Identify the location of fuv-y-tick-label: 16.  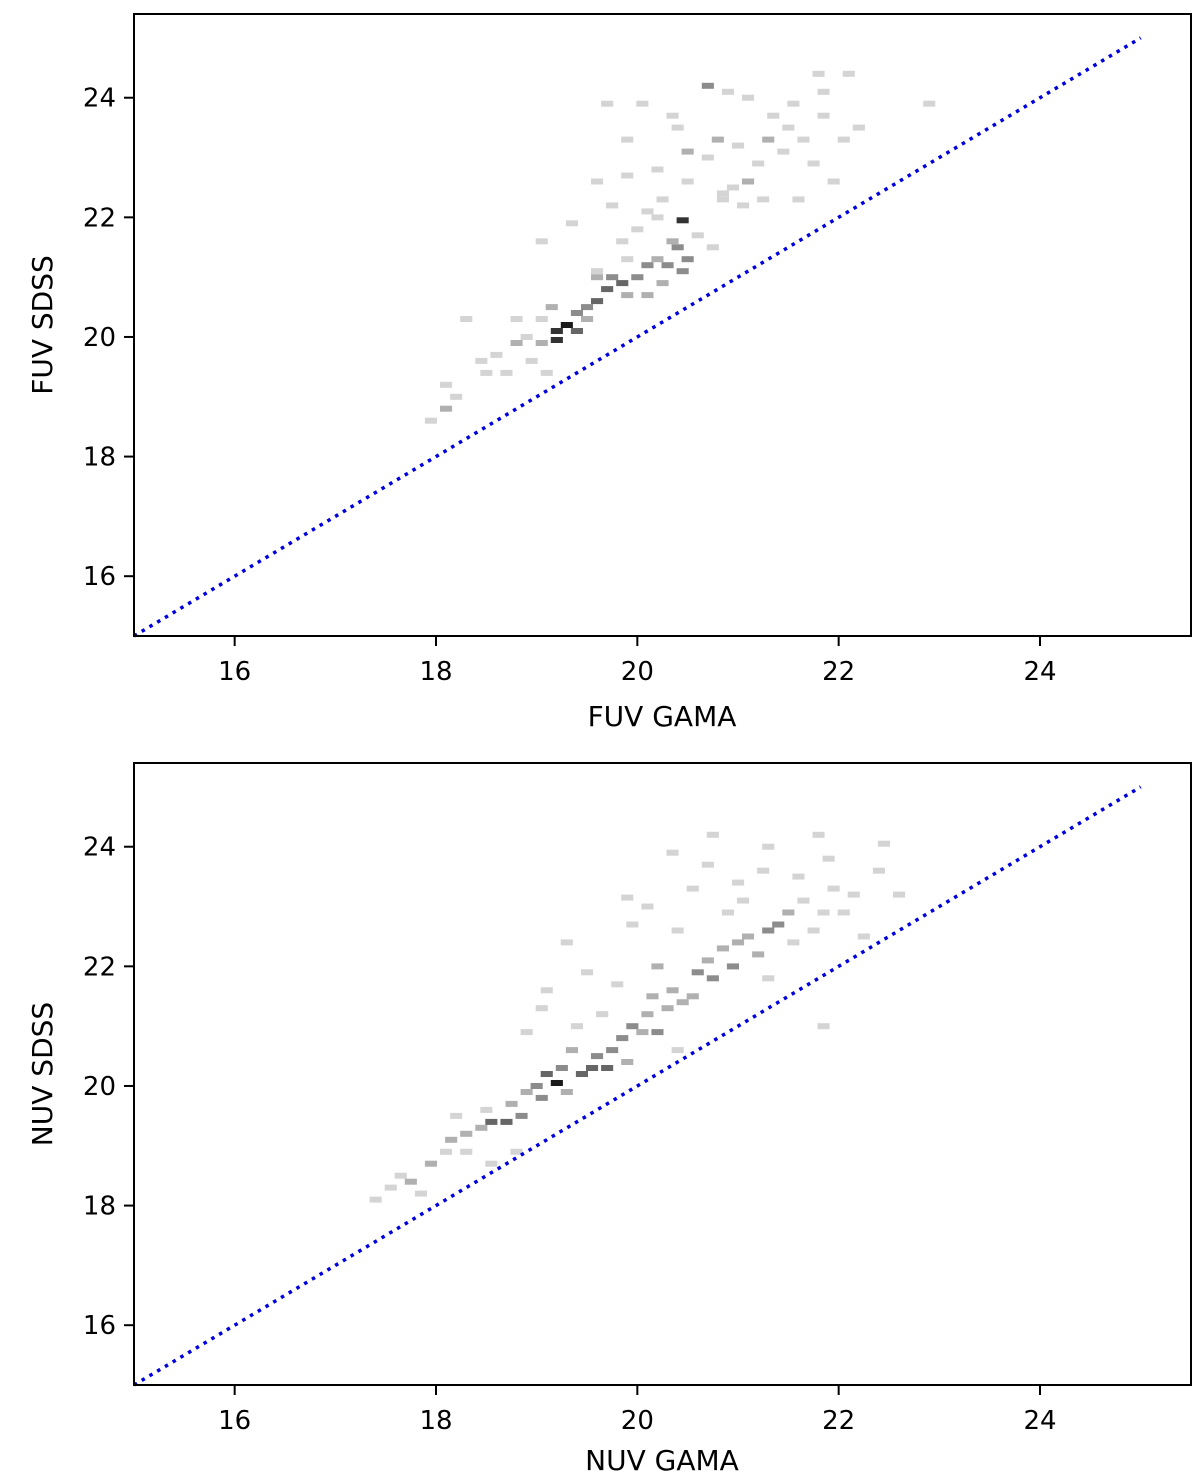
(99, 577).